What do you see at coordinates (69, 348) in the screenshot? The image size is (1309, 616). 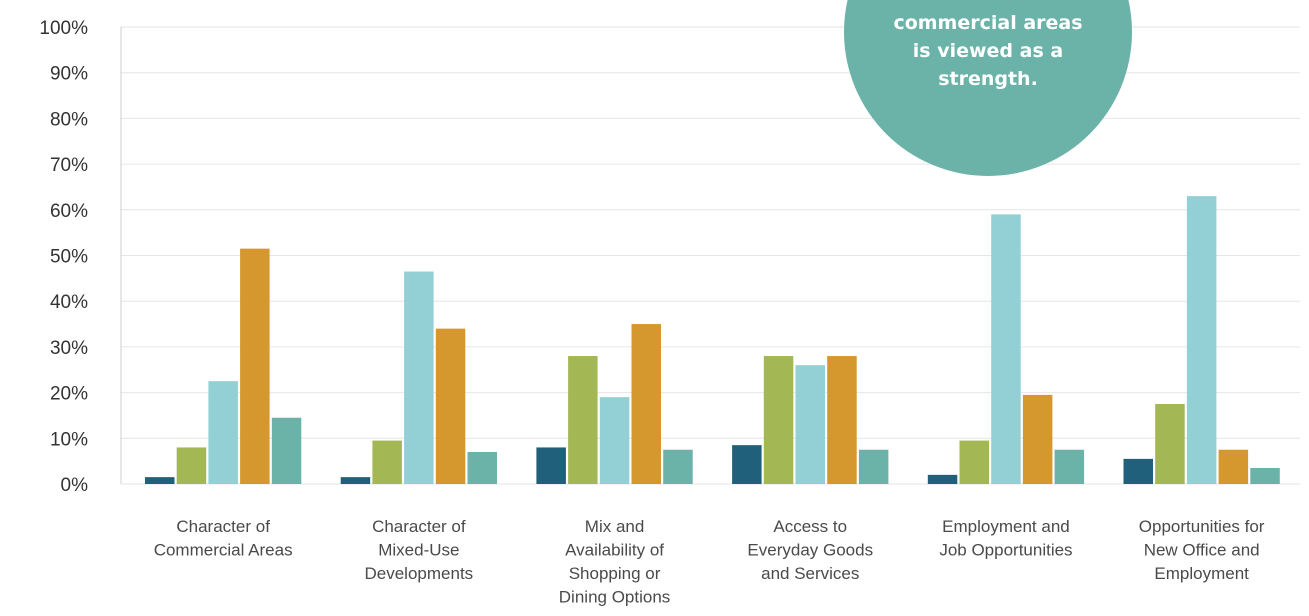 I see `y-tick-label: 30%` at bounding box center [69, 348].